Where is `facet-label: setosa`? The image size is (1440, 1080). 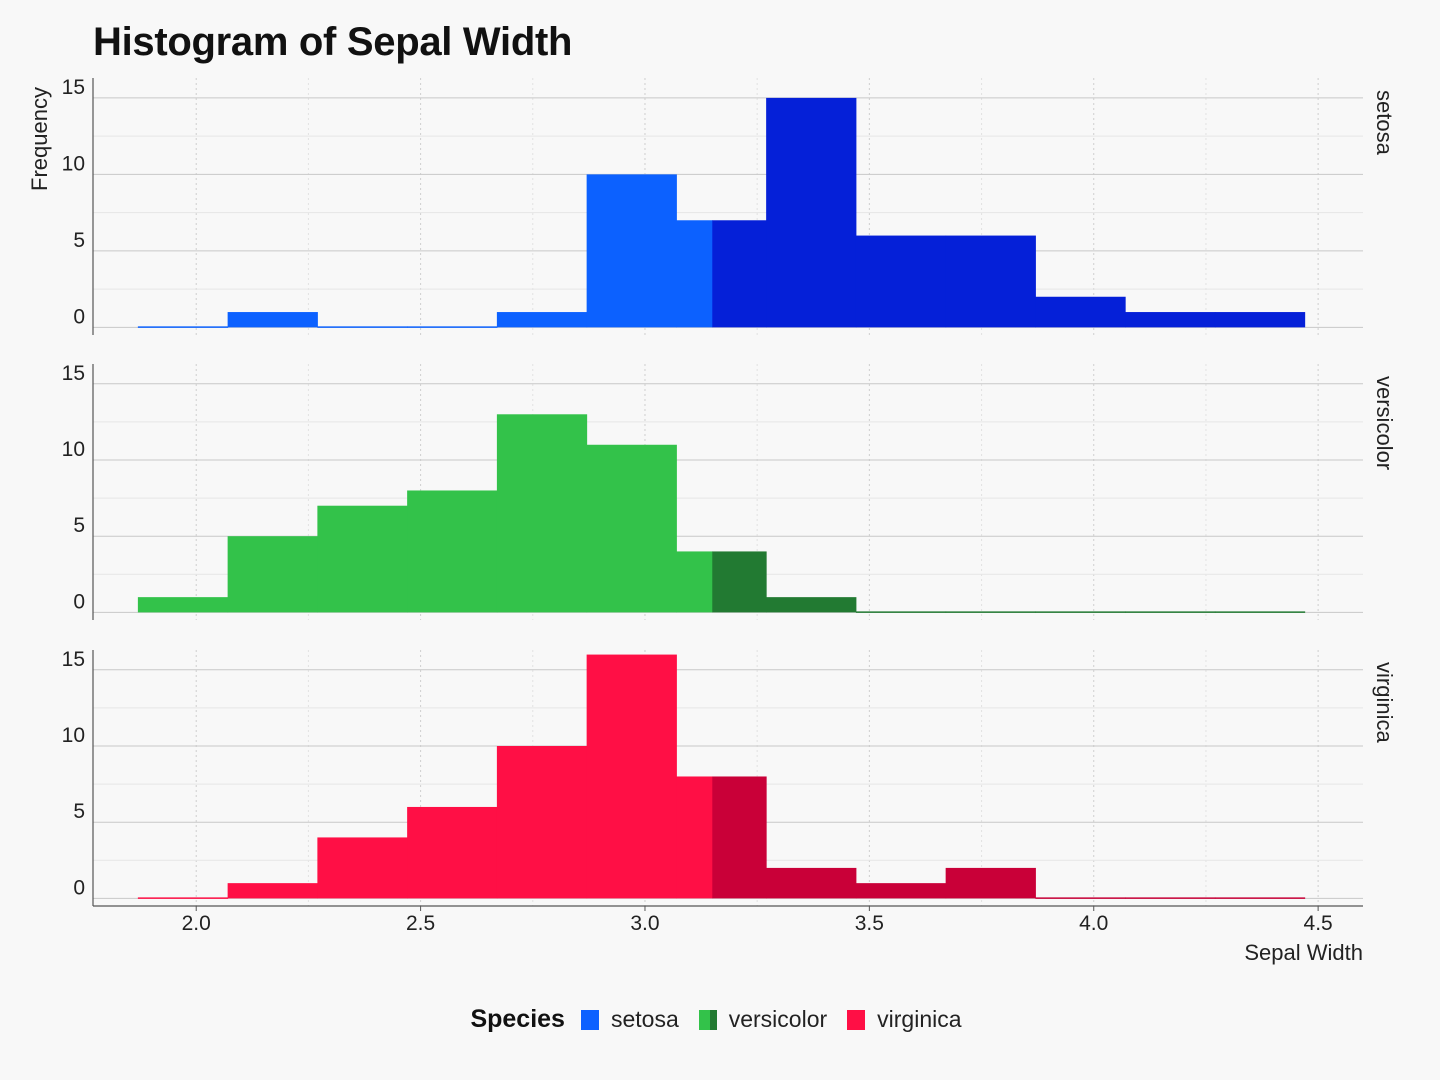 facet-label: setosa is located at coordinates (1384, 123).